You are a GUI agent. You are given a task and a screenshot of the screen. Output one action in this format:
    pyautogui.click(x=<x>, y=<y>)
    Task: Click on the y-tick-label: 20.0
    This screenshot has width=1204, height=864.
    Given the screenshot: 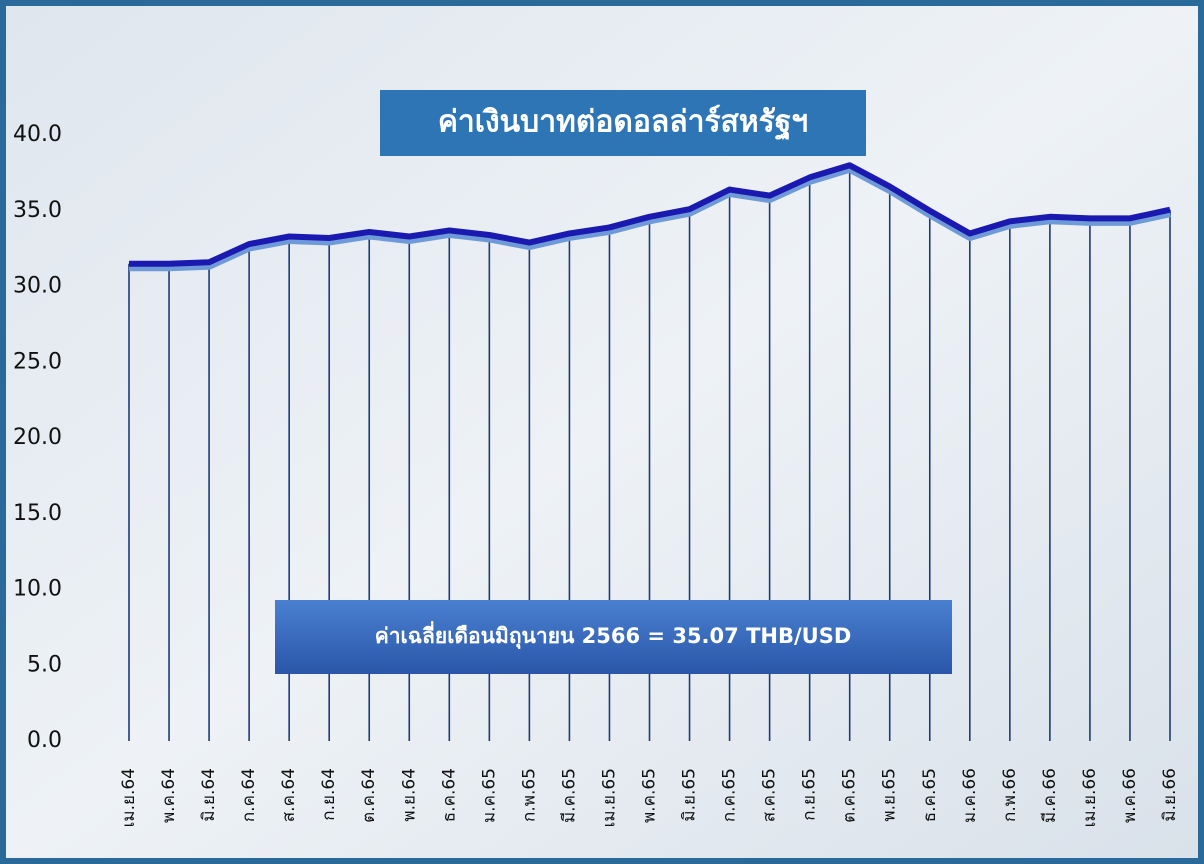 What is the action you would take?
    pyautogui.click(x=37, y=437)
    